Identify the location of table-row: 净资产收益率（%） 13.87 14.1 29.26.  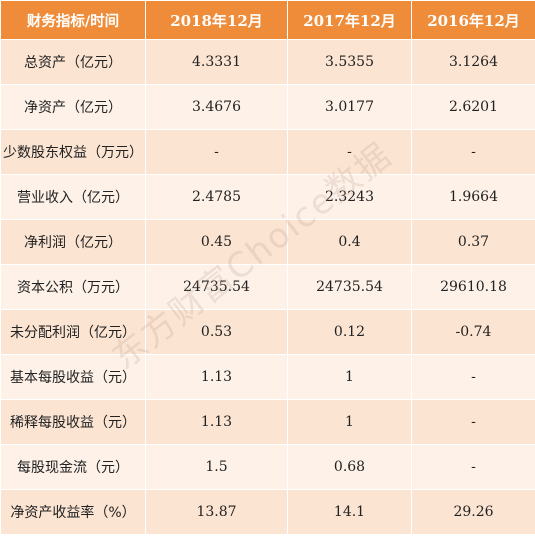
(267, 512).